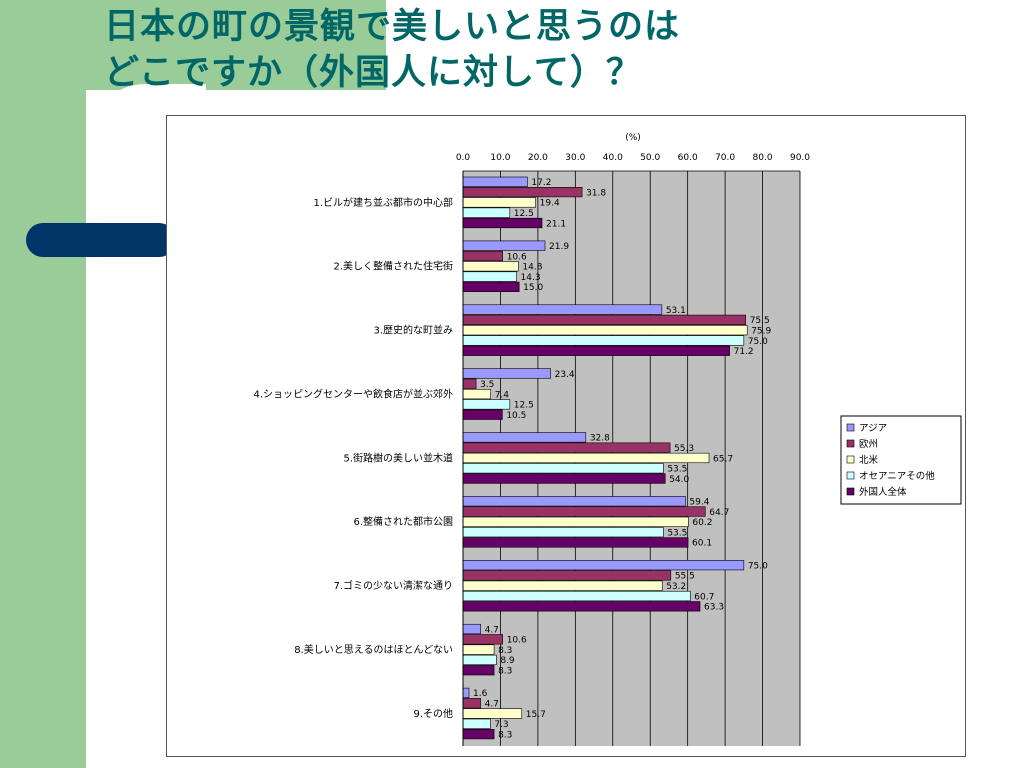  What do you see at coordinates (373, 649) in the screenshot?
I see `category-label: 8.美しいと思えるのはほとんどない` at bounding box center [373, 649].